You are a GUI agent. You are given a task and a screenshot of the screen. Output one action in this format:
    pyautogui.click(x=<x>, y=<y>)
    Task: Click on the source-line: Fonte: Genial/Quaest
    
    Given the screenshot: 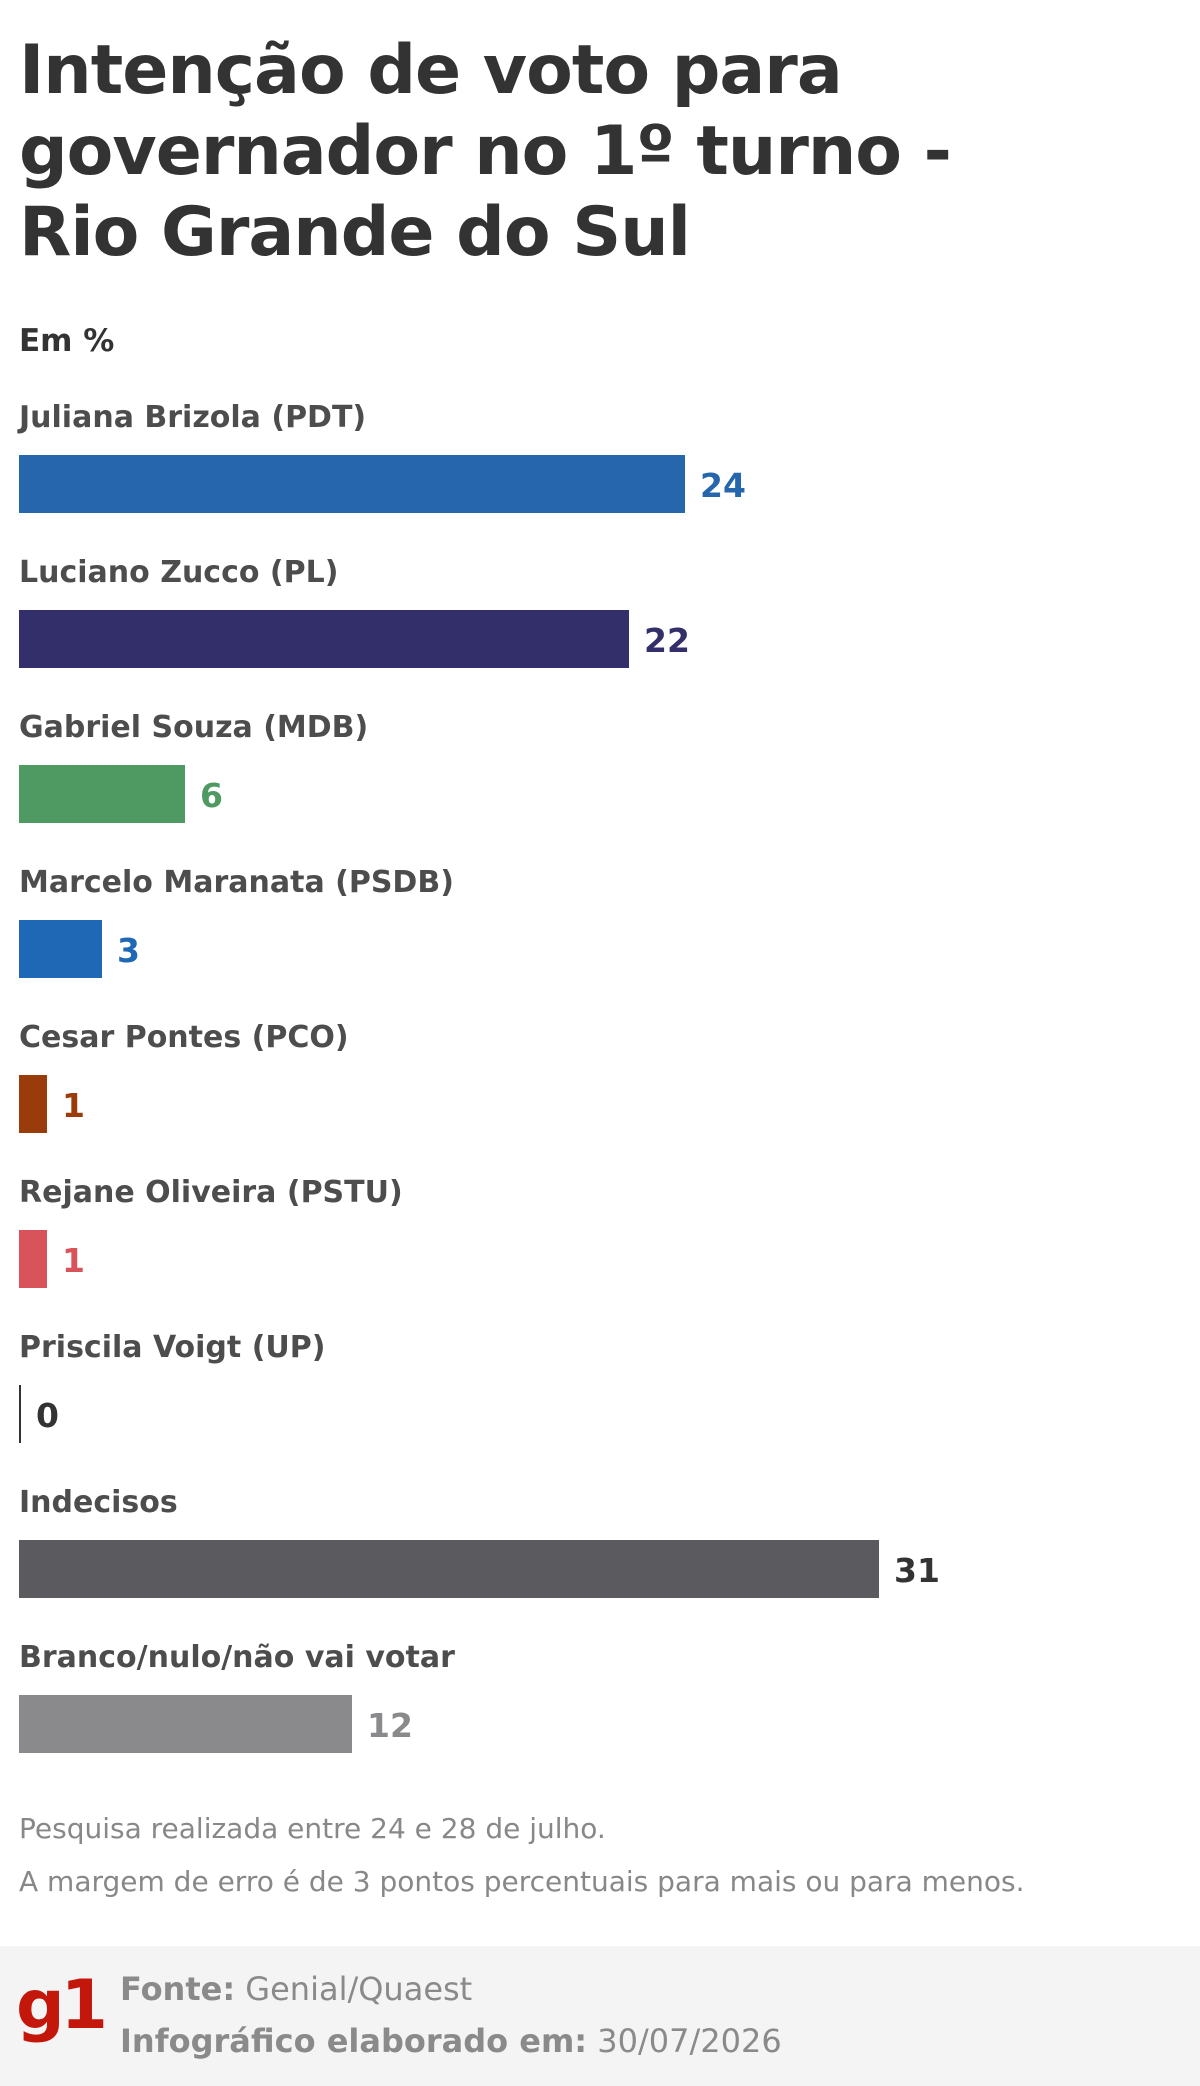 What is the action you would take?
    pyautogui.click(x=296, y=1989)
    